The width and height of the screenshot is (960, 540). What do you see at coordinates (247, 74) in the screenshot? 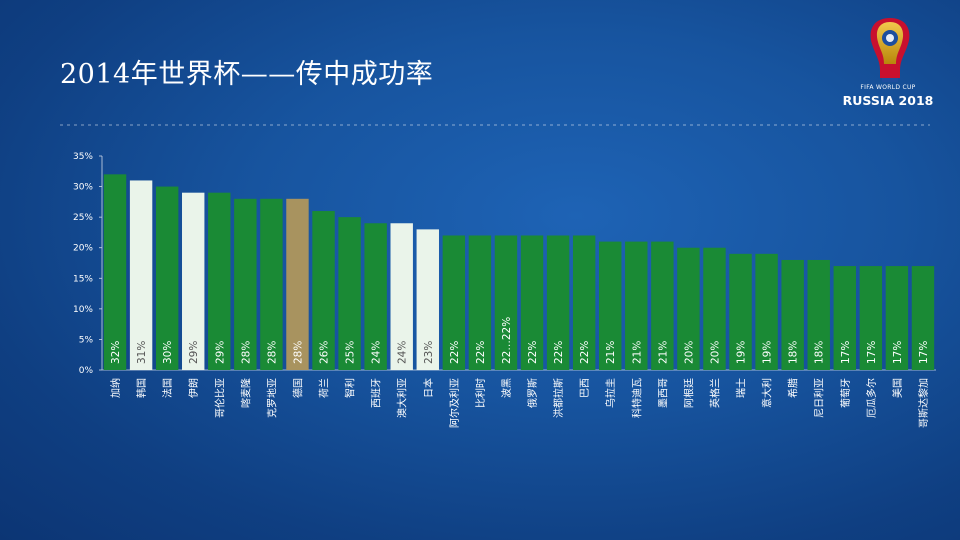
I see `slide-title: 2014年世界杯——传中成功率` at bounding box center [247, 74].